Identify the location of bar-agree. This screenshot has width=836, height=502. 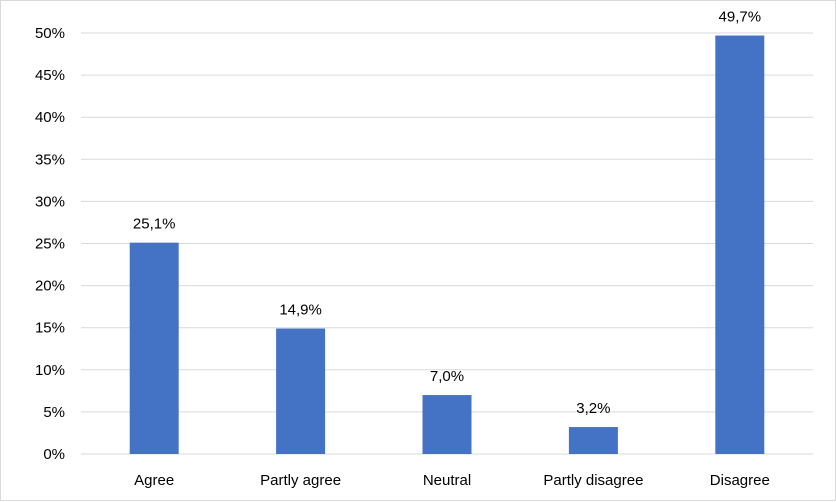
(154, 348).